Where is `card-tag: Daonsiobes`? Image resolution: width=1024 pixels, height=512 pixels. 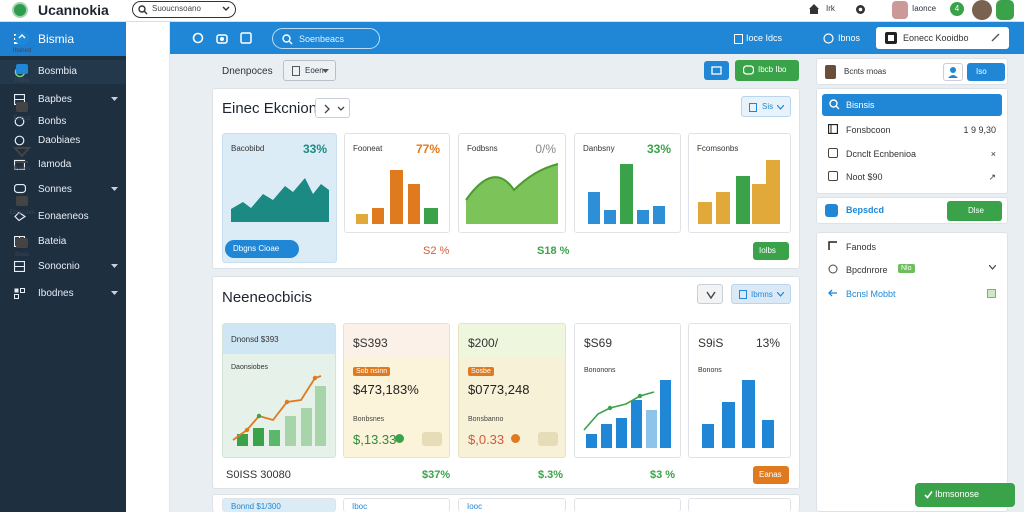
card-tag: Daonsiobes is located at coordinates (249, 367).